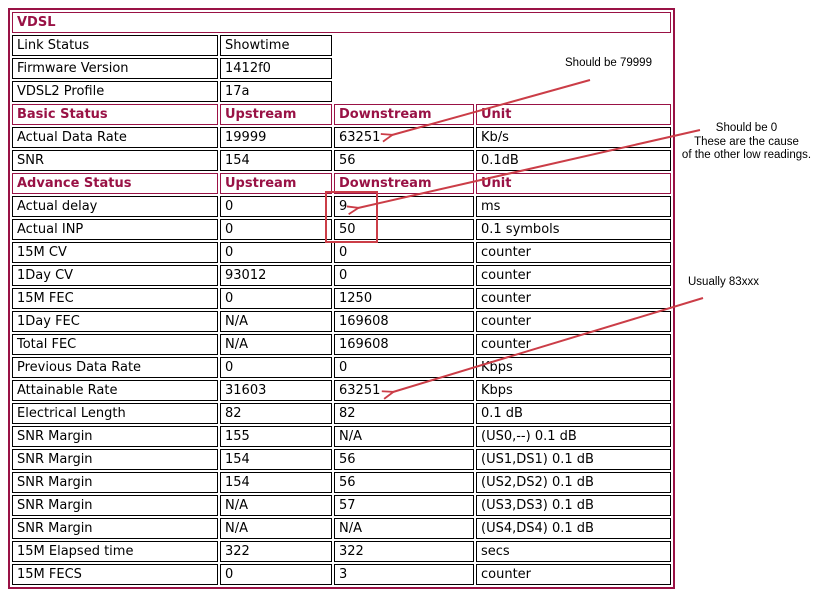 The image size is (815, 589). What do you see at coordinates (341, 275) in the screenshot?
I see `table-row: 1Day CV 93012 0 counter` at bounding box center [341, 275].